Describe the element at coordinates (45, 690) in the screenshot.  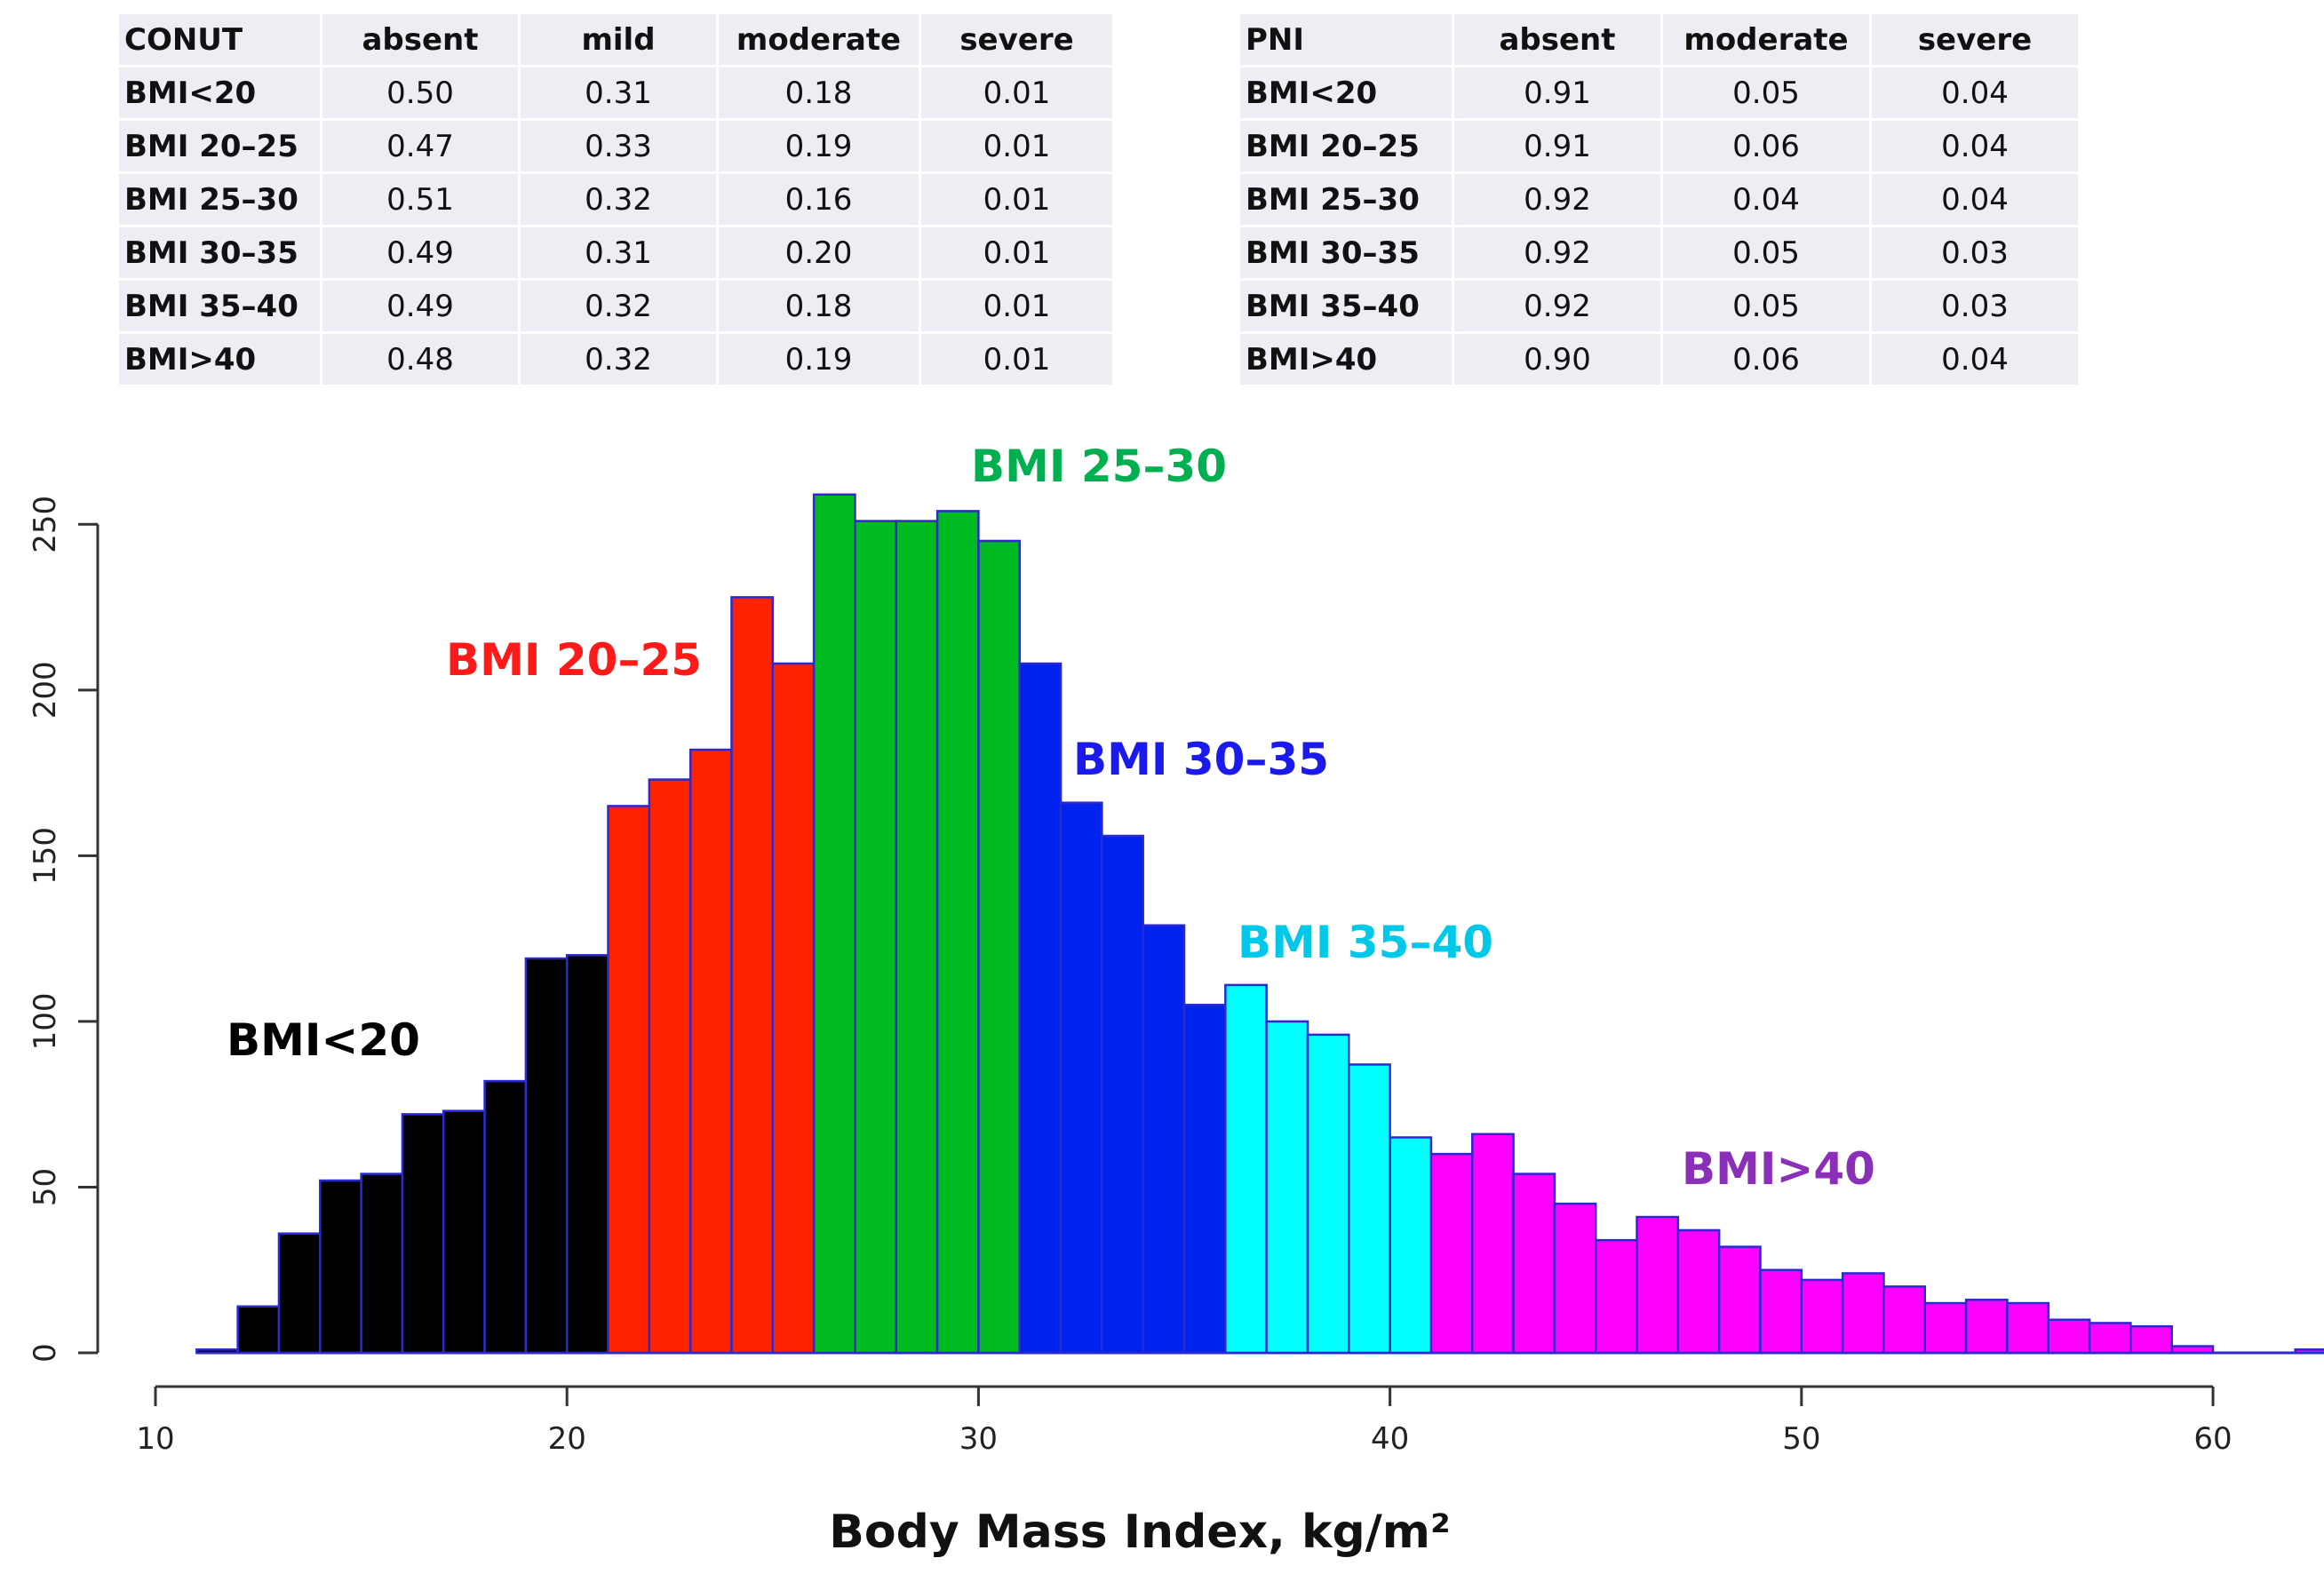
I see `y-tick-label: 200` at that location.